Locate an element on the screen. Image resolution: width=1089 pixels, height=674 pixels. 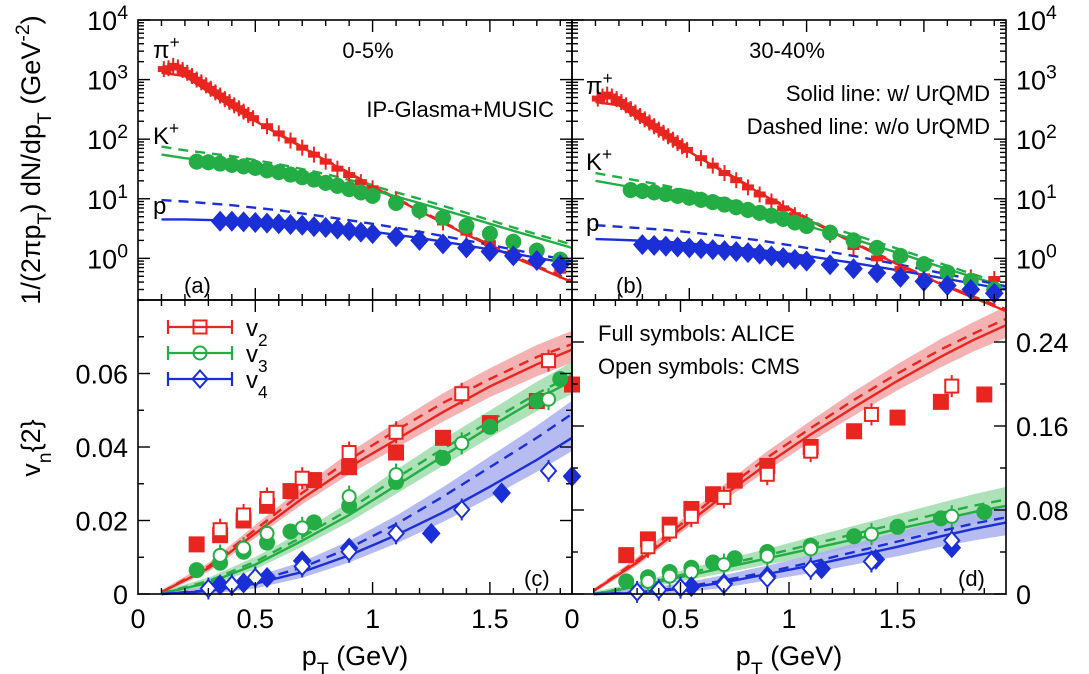
y-tick-label: 10⁰ is located at coordinates (107, 257).